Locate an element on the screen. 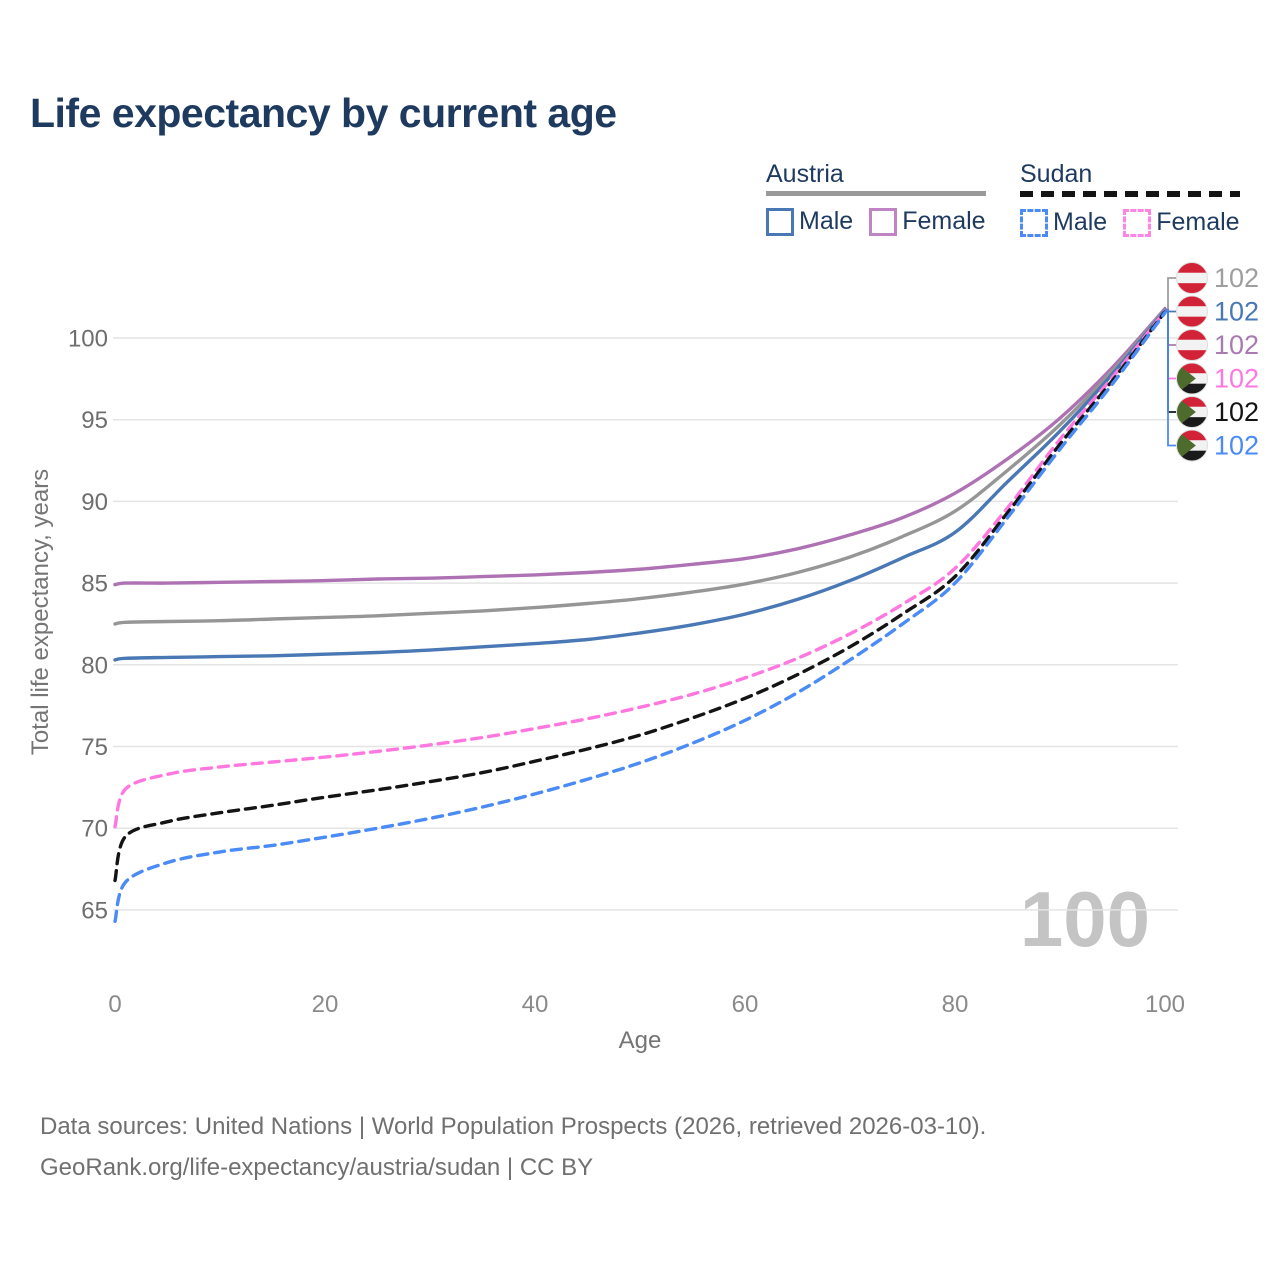 The image size is (1280, 1285). y-axis-title: Total life expectancy, years is located at coordinates (40, 612).